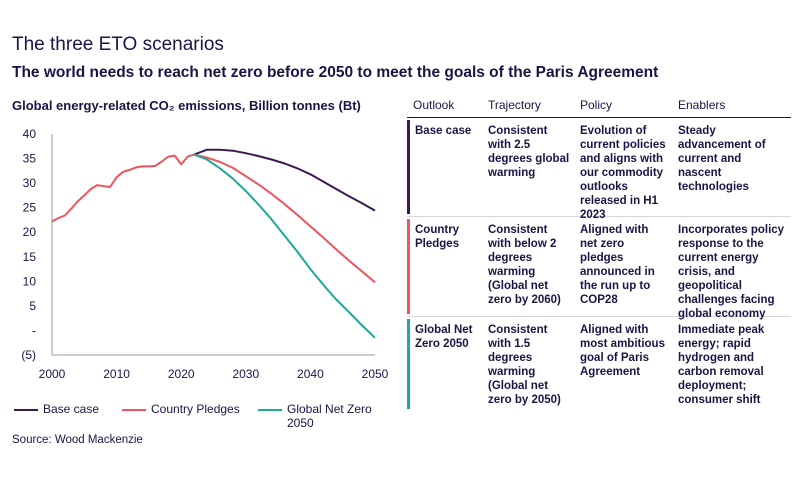  What do you see at coordinates (30, 257) in the screenshot?
I see `y-tick-label: 15` at bounding box center [30, 257].